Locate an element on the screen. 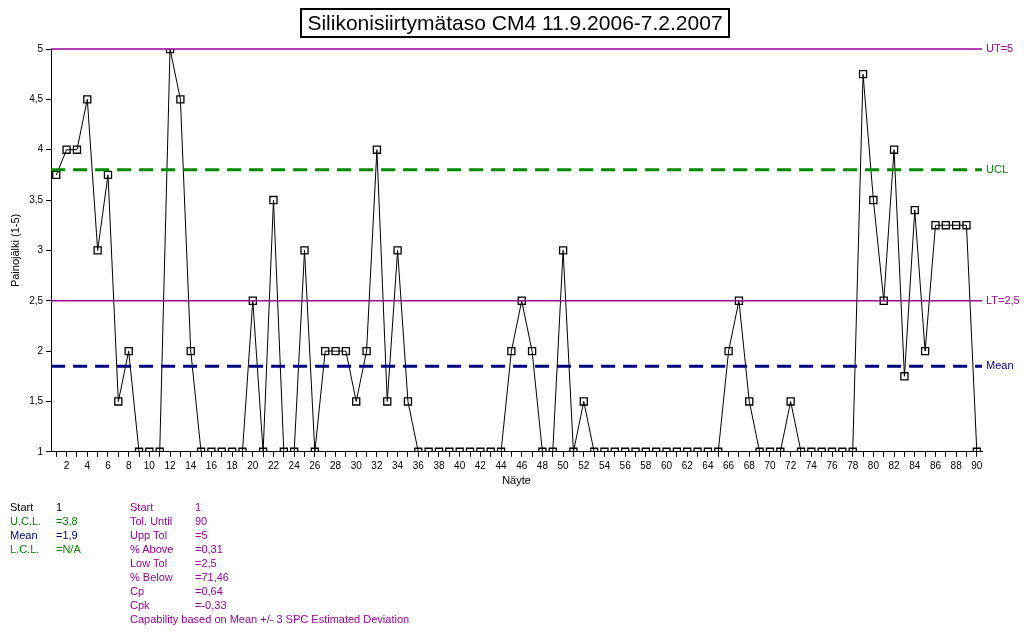  text: U.C.L. =3,8 is located at coordinates (44, 521).